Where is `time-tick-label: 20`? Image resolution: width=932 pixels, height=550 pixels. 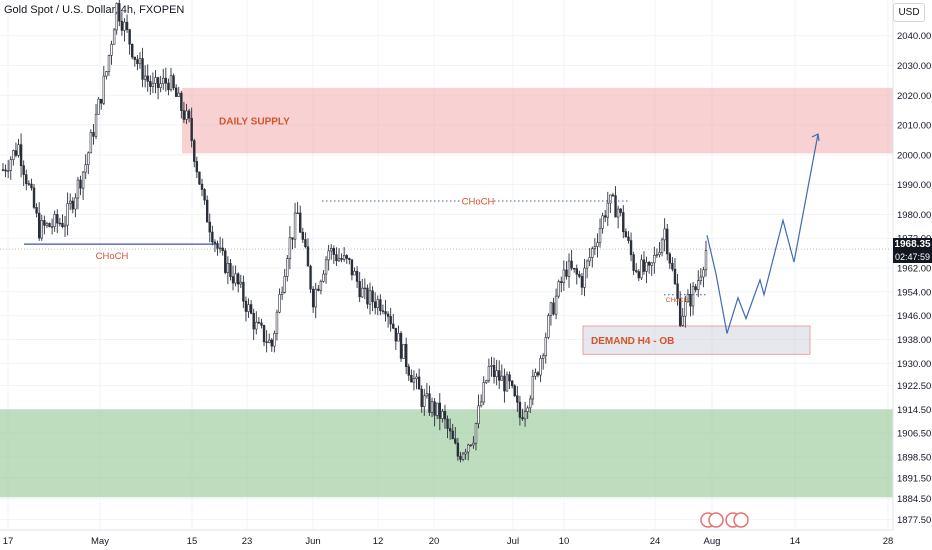 time-tick-label: 20 is located at coordinates (434, 541).